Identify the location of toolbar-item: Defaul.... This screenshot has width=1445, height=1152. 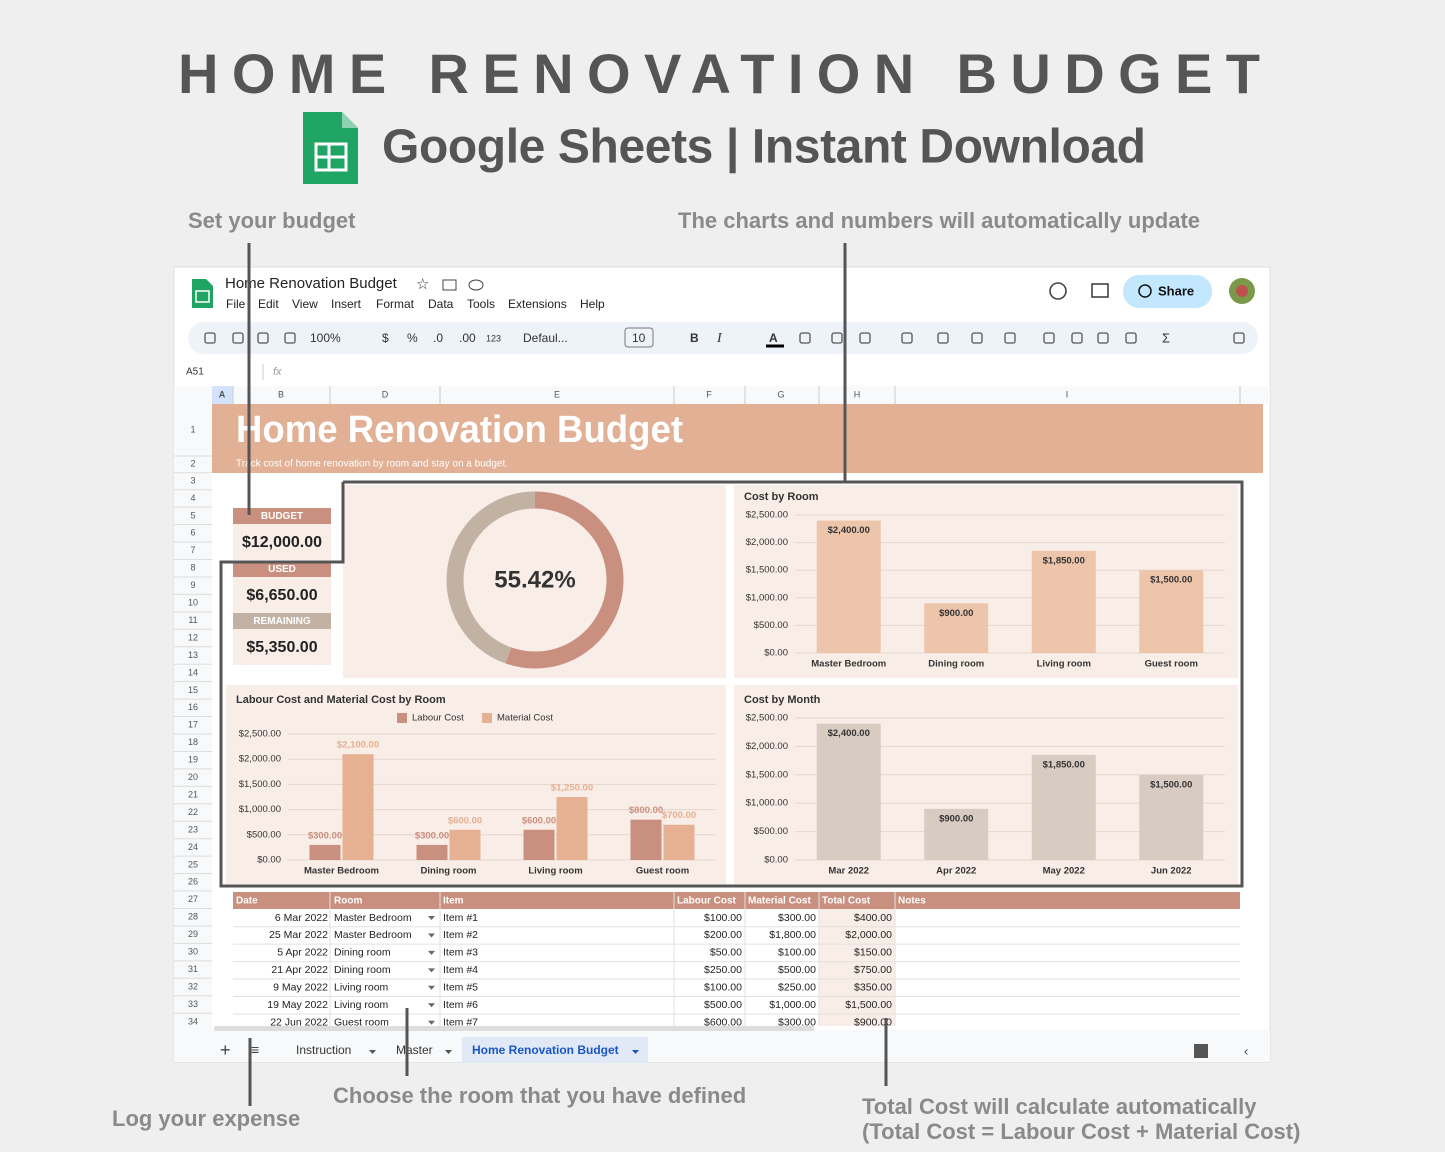
(545, 338).